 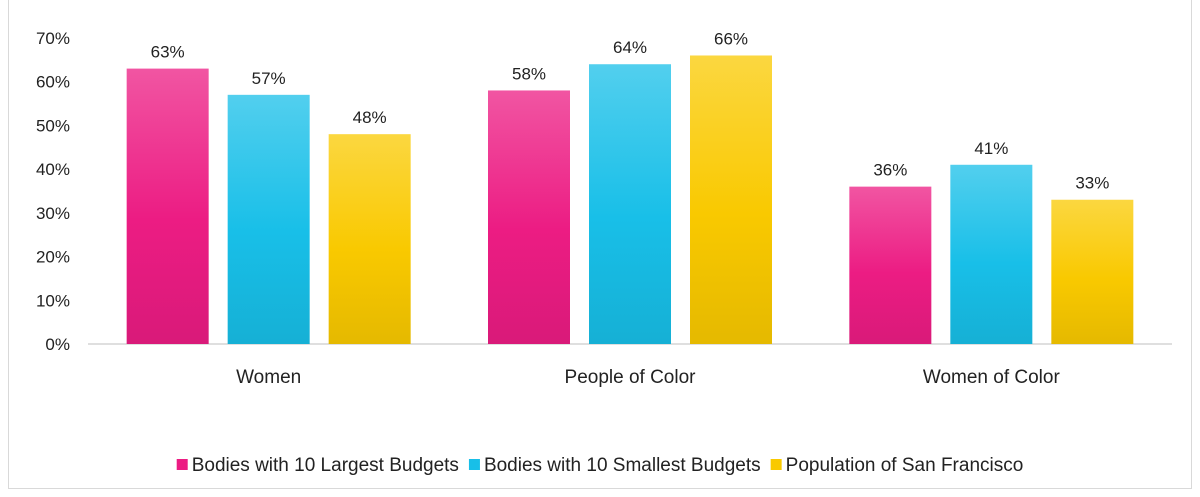 I want to click on y-tick-label: 70%, so click(x=53, y=38).